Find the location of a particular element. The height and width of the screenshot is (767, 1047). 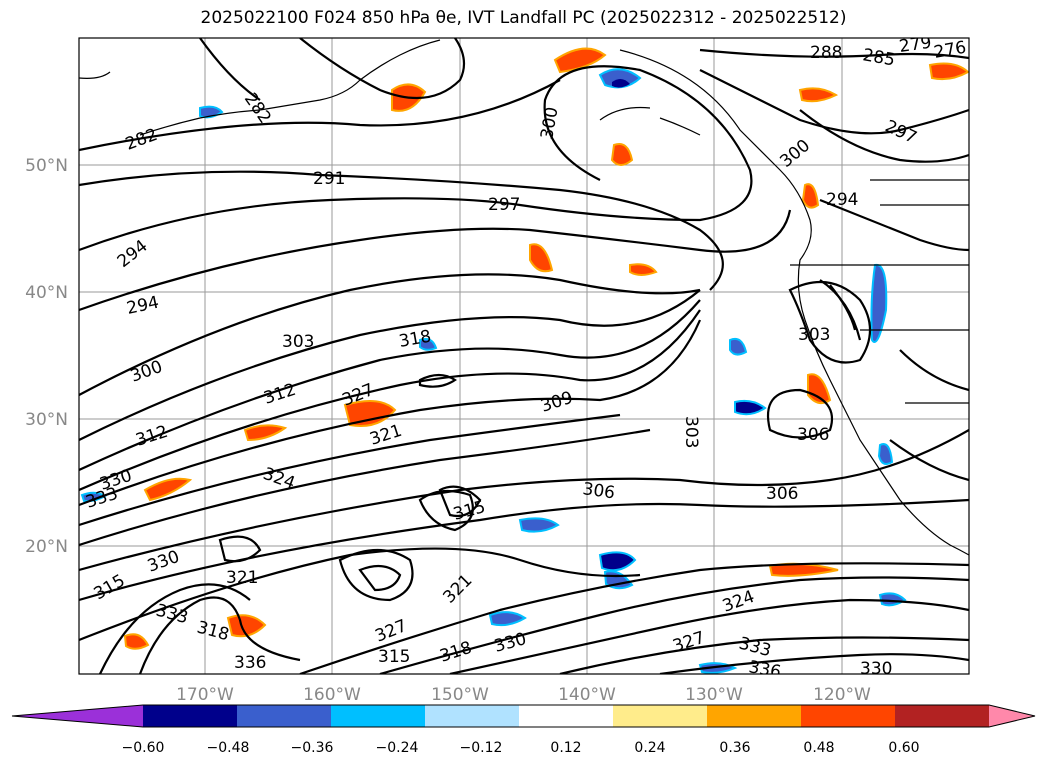

contour-label: 330 is located at coordinates (876, 669).